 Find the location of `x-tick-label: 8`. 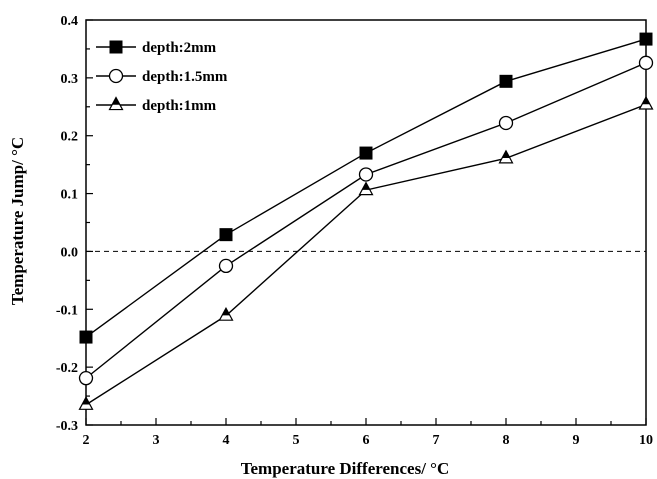

x-tick-label: 8 is located at coordinates (506, 440).